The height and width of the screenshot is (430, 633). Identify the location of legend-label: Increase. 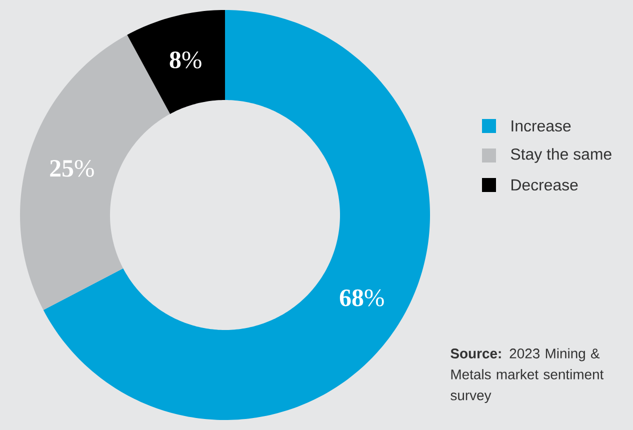
(541, 126).